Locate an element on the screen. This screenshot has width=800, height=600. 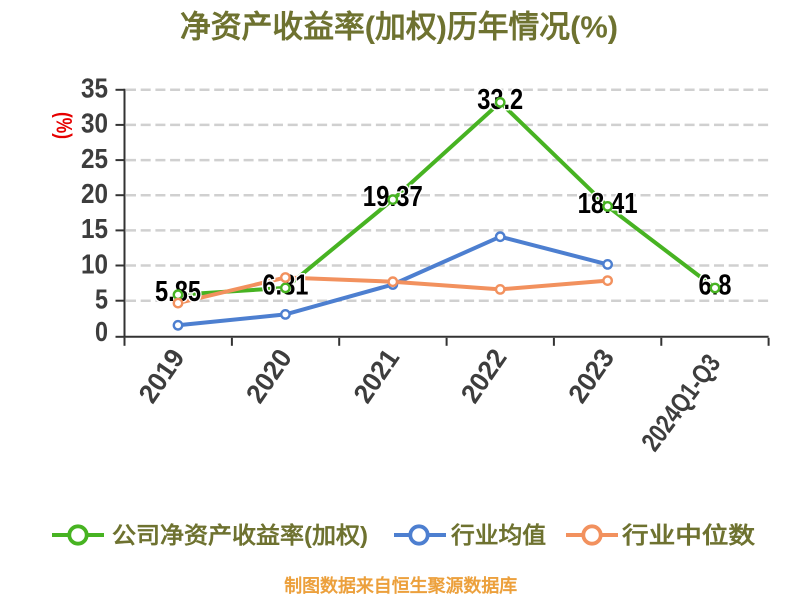
svg-text: 10 is located at coordinates (94, 263).